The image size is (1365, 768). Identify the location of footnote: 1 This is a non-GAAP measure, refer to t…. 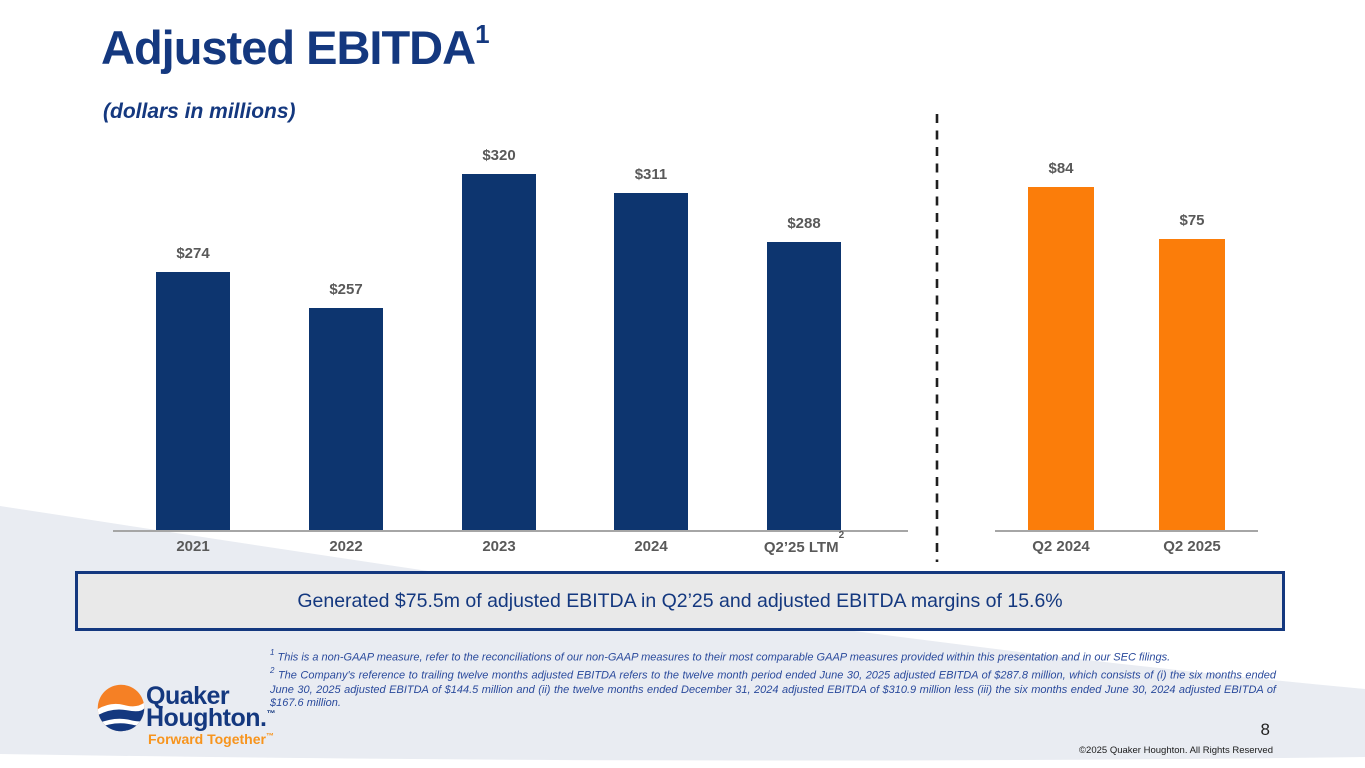
(720, 656).